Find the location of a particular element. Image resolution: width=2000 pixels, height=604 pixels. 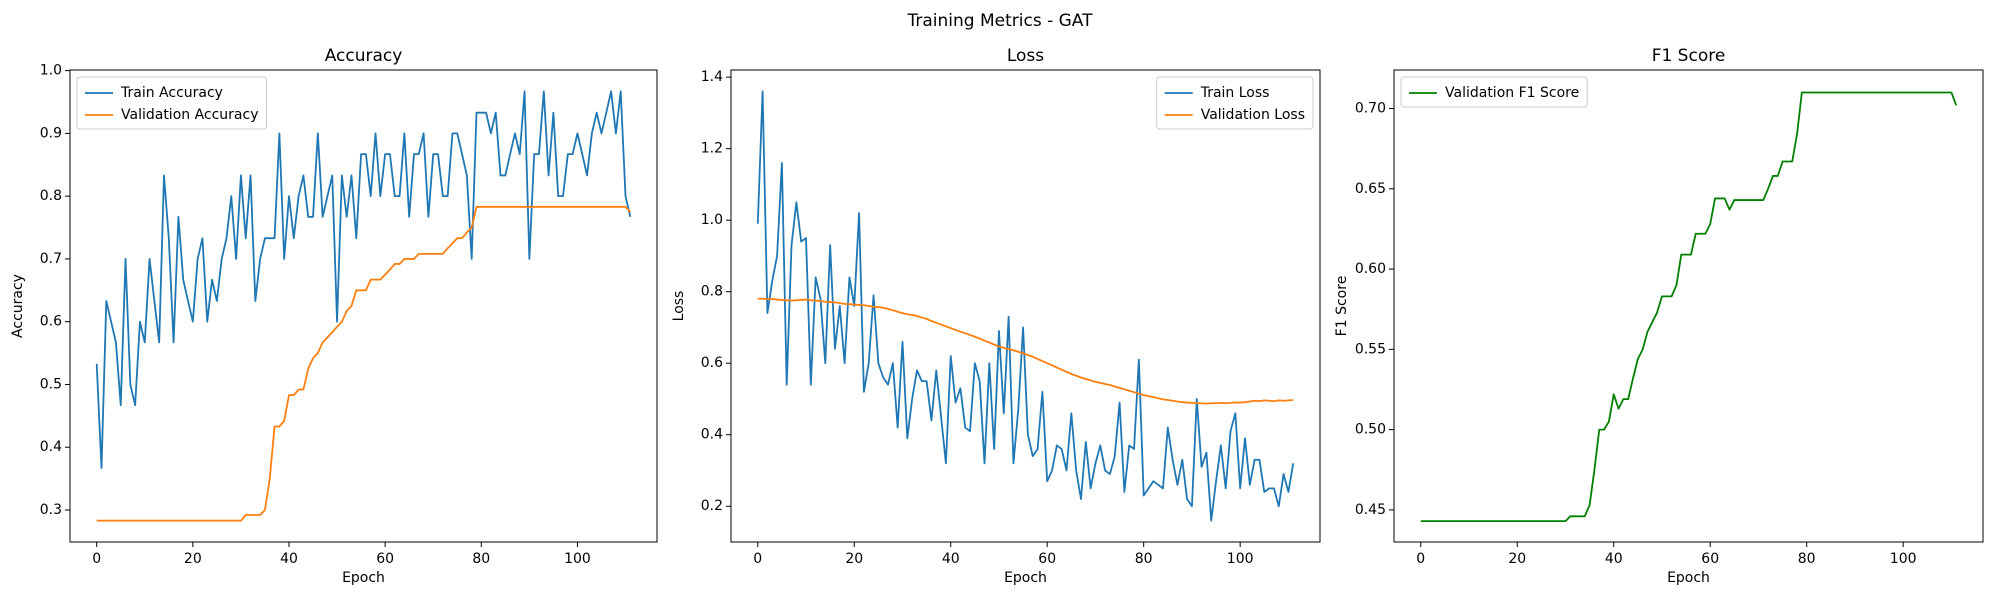

y-tick-label: 0.3 is located at coordinates (51, 510).